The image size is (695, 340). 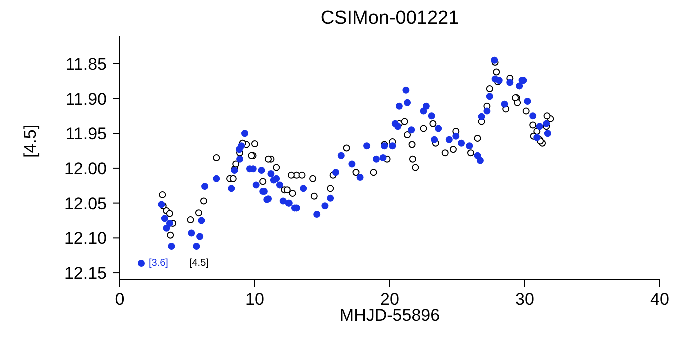 What do you see at coordinates (85, 168) in the screenshot?
I see `y-tick-label: 12.00` at bounding box center [85, 168].